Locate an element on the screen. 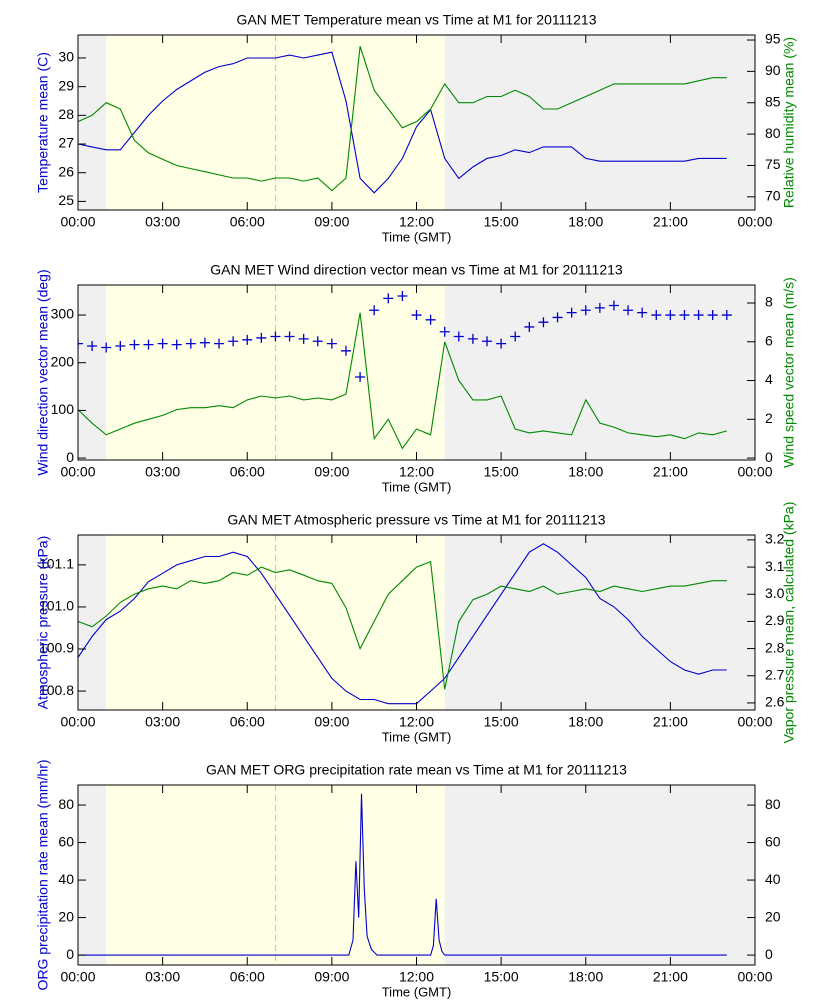  y2-tick-label: 8 is located at coordinates (769, 302).